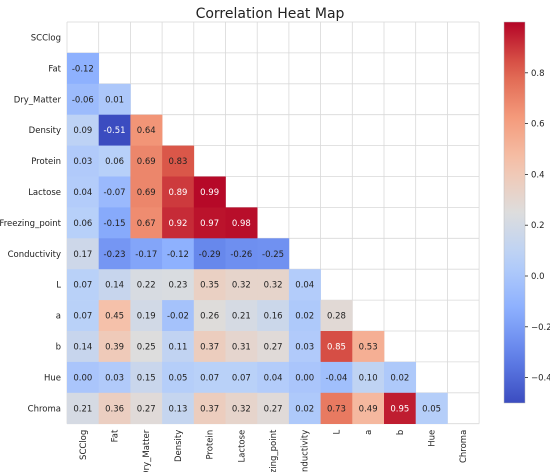  I want to click on y-tick-label: Hue, so click(52, 378).